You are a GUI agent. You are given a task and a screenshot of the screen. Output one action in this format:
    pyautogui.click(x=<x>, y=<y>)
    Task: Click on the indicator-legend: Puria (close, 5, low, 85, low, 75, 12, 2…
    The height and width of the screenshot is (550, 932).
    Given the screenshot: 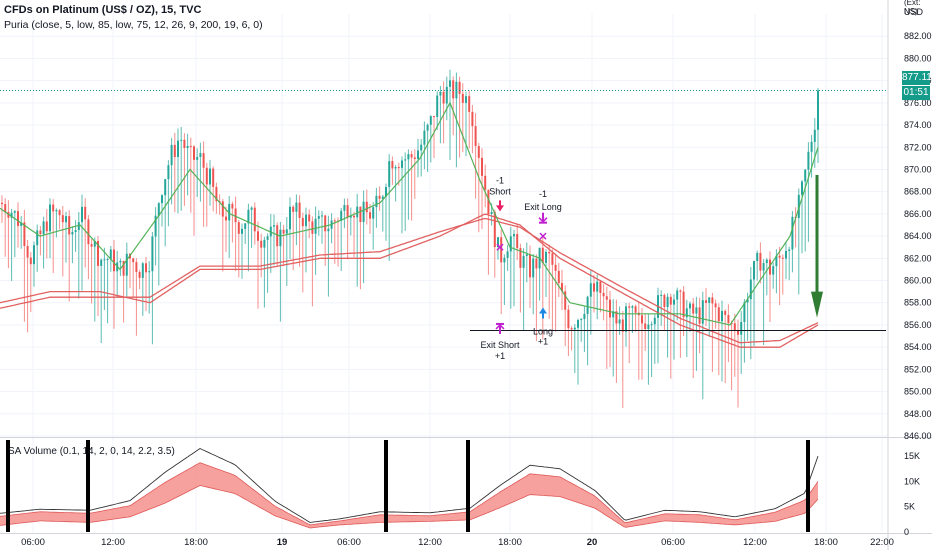 What is the action you would take?
    pyautogui.click(x=133, y=25)
    